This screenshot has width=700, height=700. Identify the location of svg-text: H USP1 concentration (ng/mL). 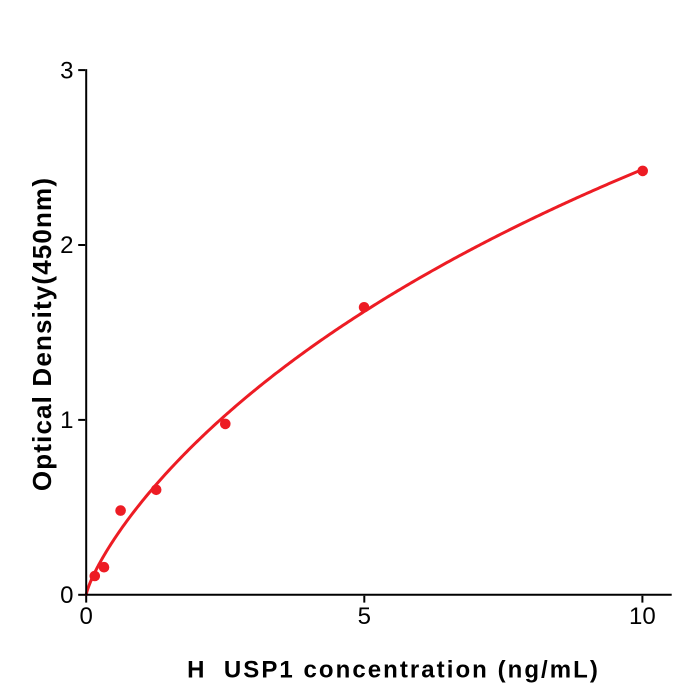
(393, 670).